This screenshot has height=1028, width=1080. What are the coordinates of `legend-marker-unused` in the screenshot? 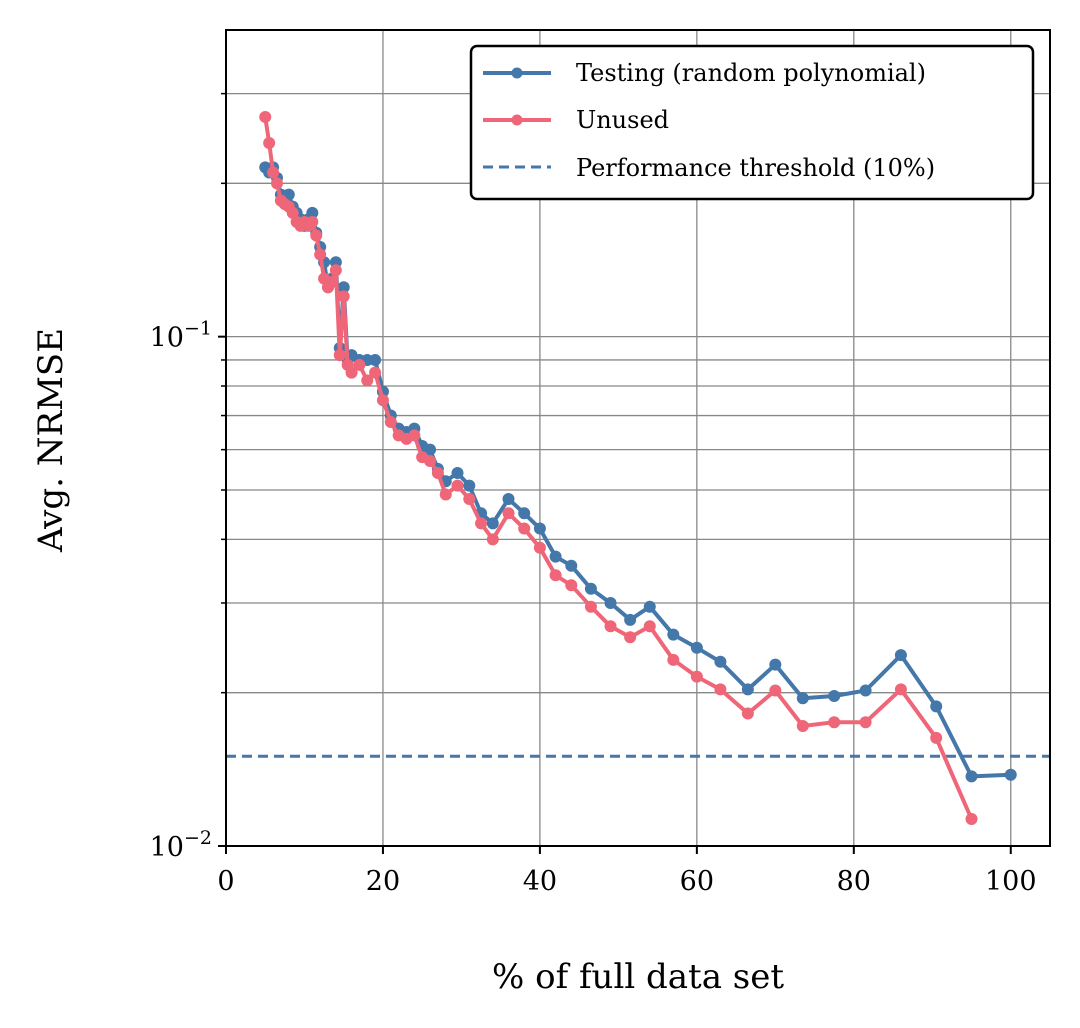 It's located at (517, 120).